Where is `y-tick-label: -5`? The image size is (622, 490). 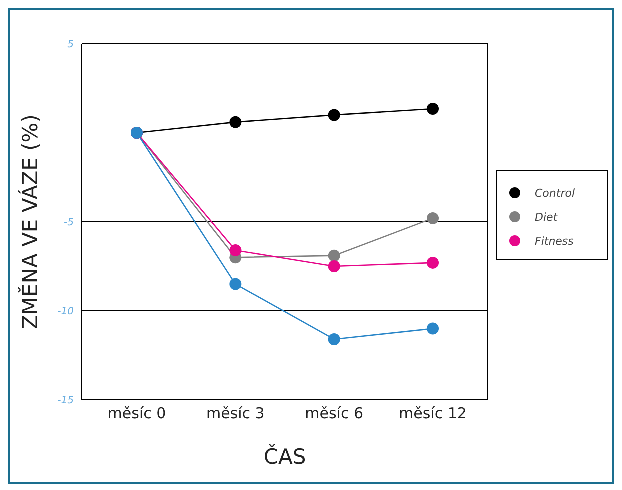 y-tick-label: -5 is located at coordinates (69, 223).